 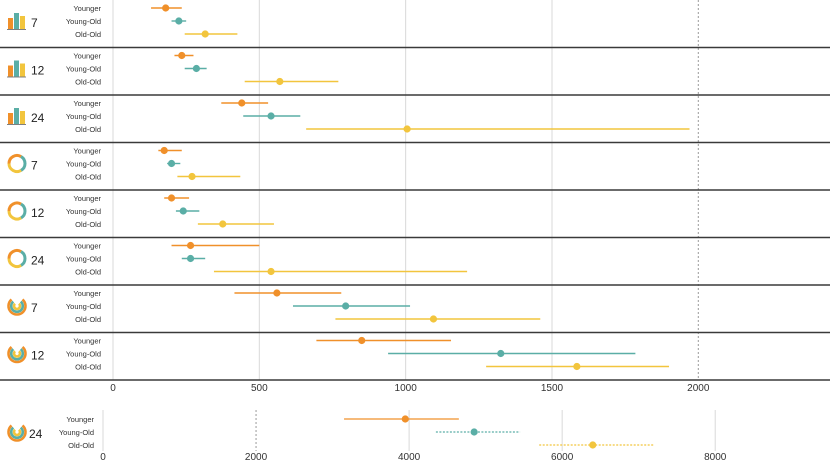 I want to click on x-tick-label: 4000, so click(x=409, y=457).